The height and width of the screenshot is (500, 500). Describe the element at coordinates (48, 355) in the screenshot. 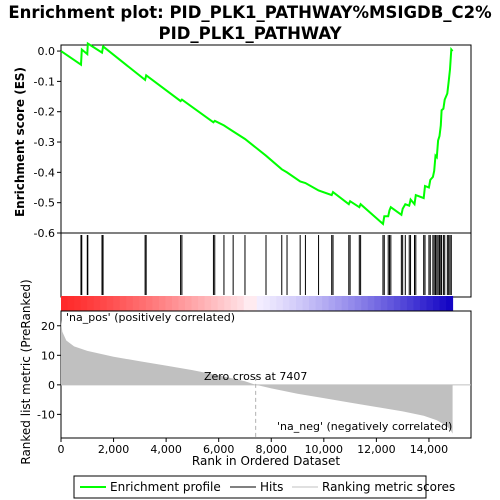

I see `metric-y-tick-label: 10` at that location.